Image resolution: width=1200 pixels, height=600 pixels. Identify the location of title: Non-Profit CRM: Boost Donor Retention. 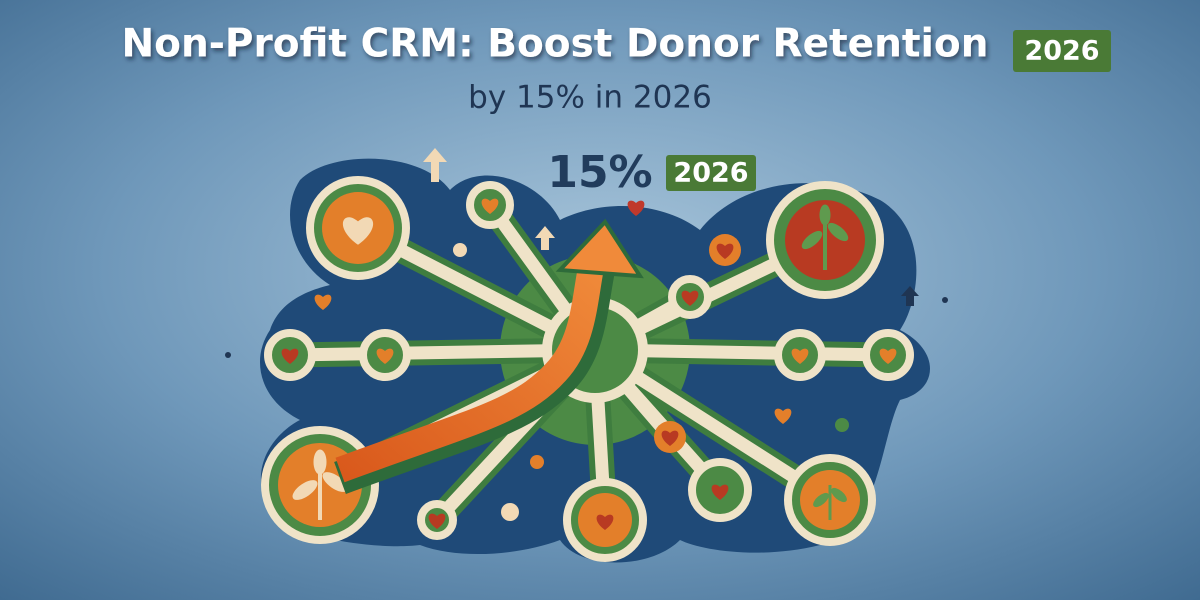
(555, 44).